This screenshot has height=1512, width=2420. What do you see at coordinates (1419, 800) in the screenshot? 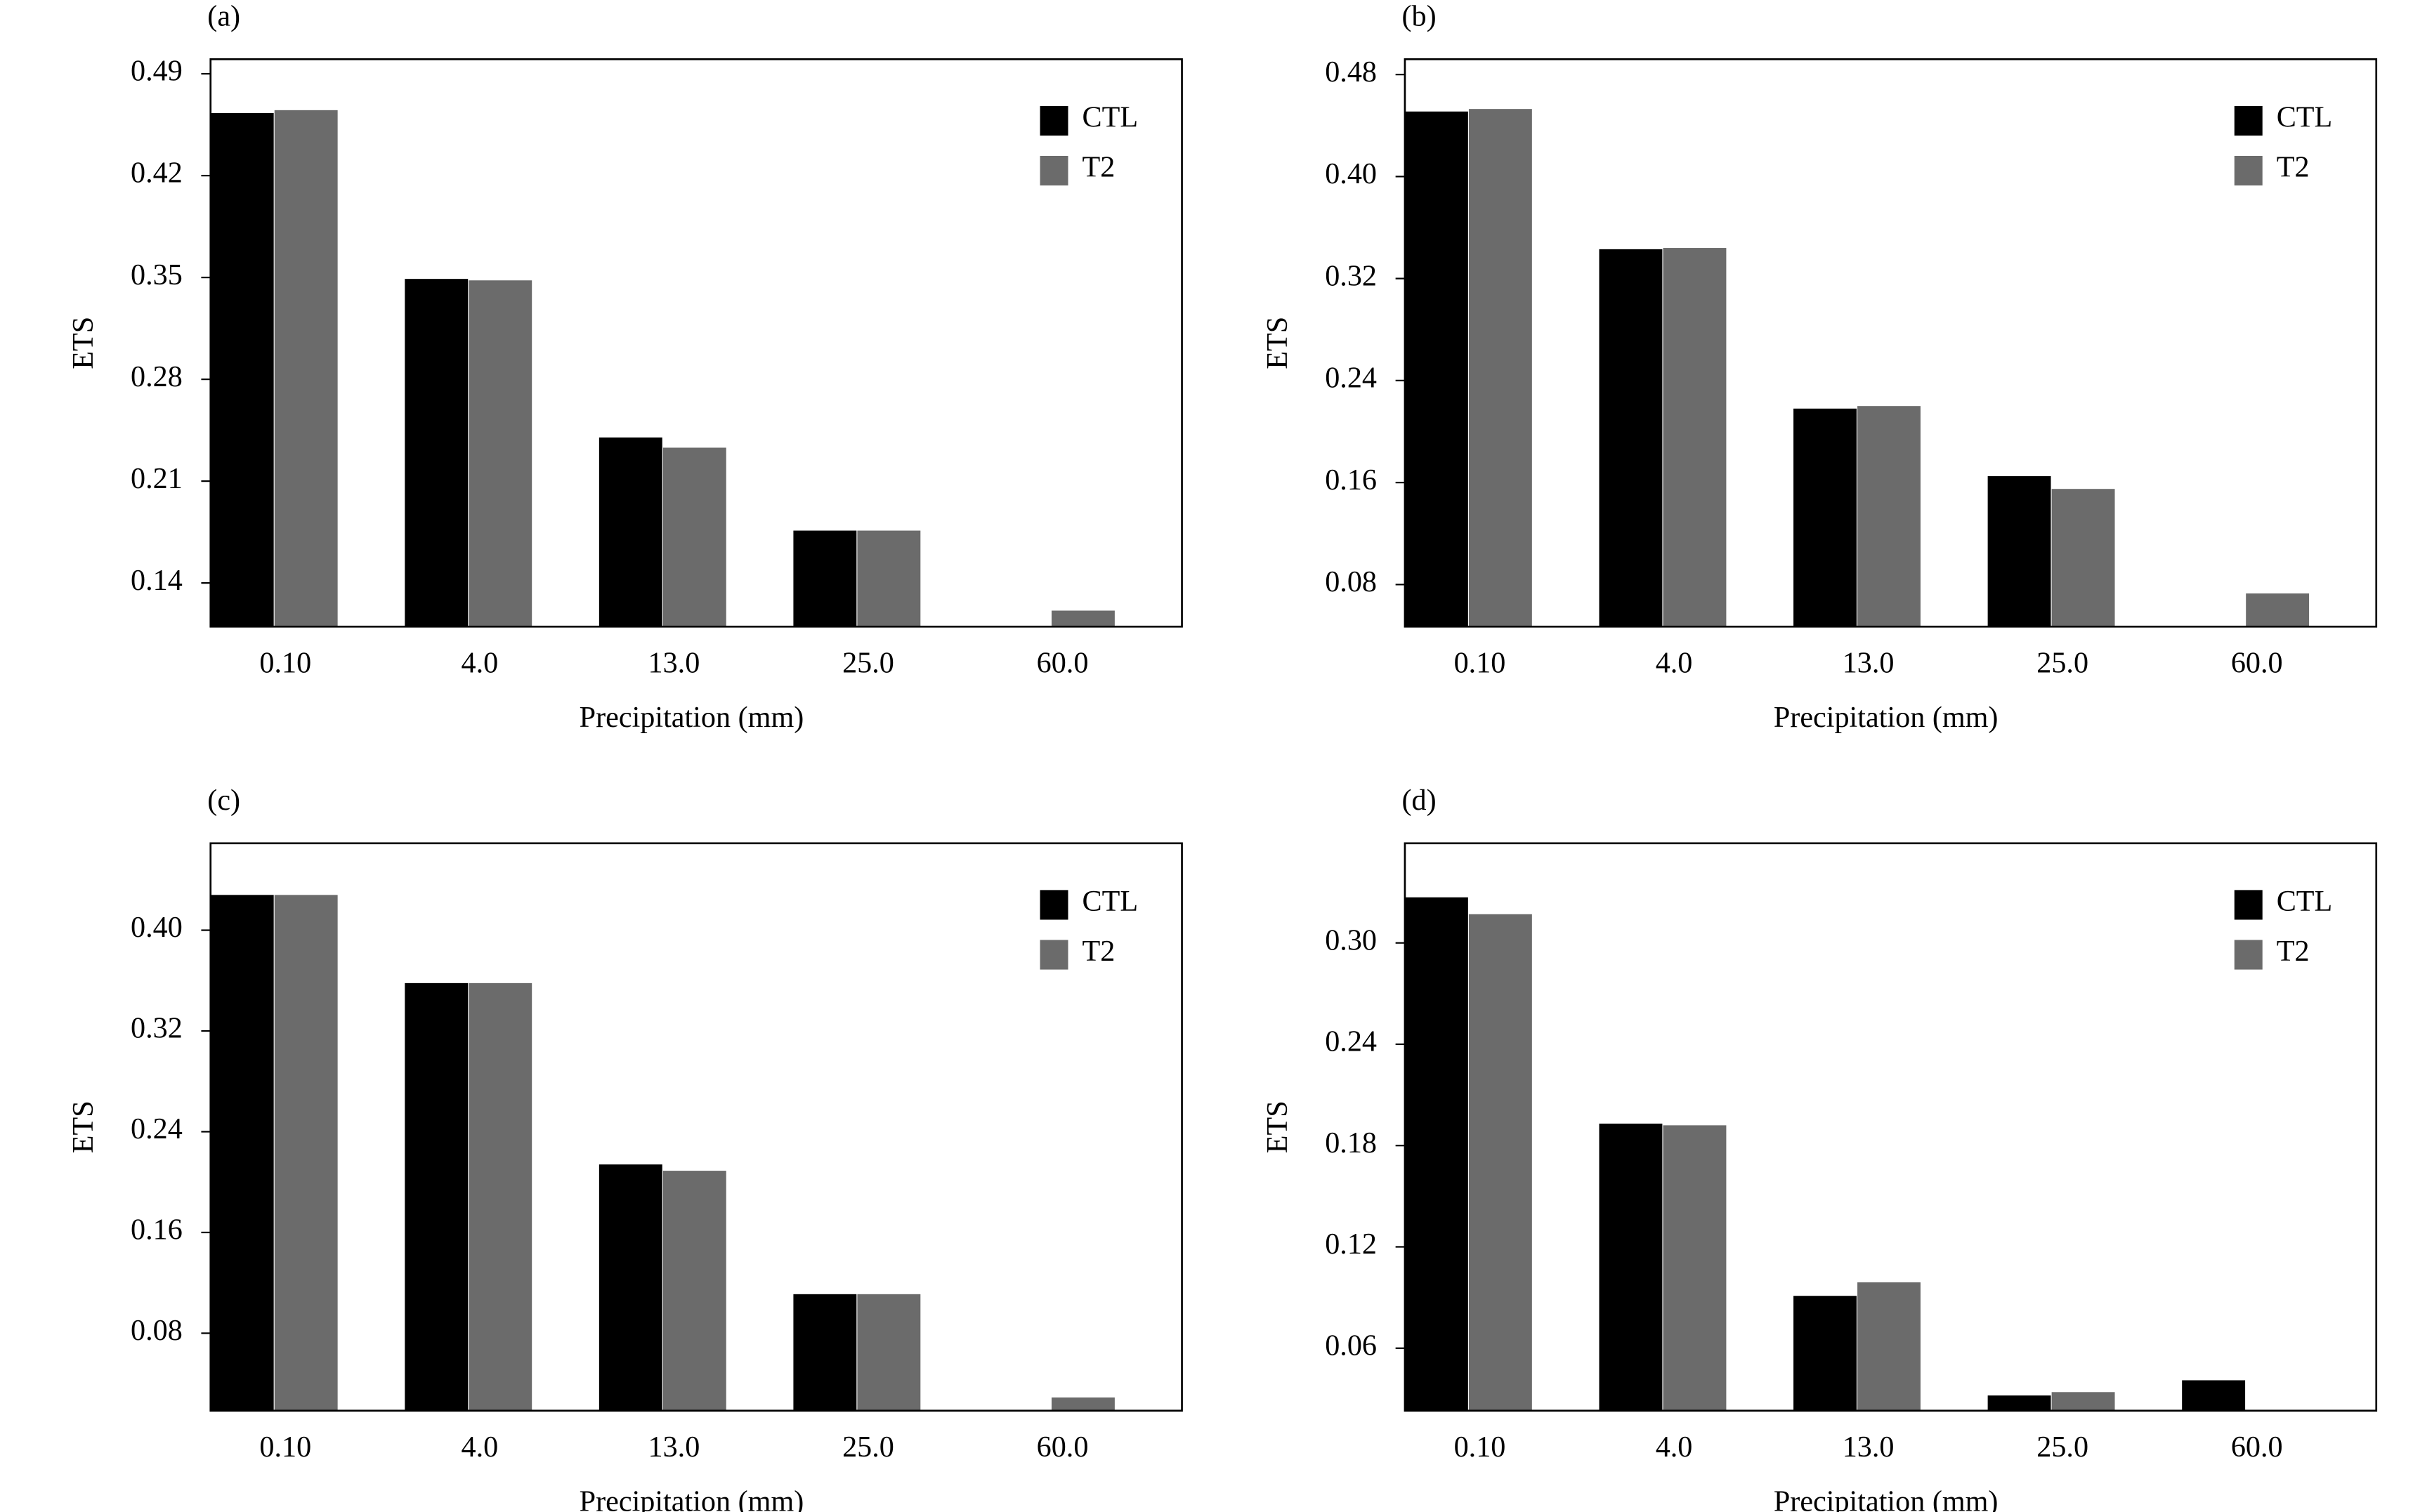
I see `panel-label: (d)` at bounding box center [1419, 800].